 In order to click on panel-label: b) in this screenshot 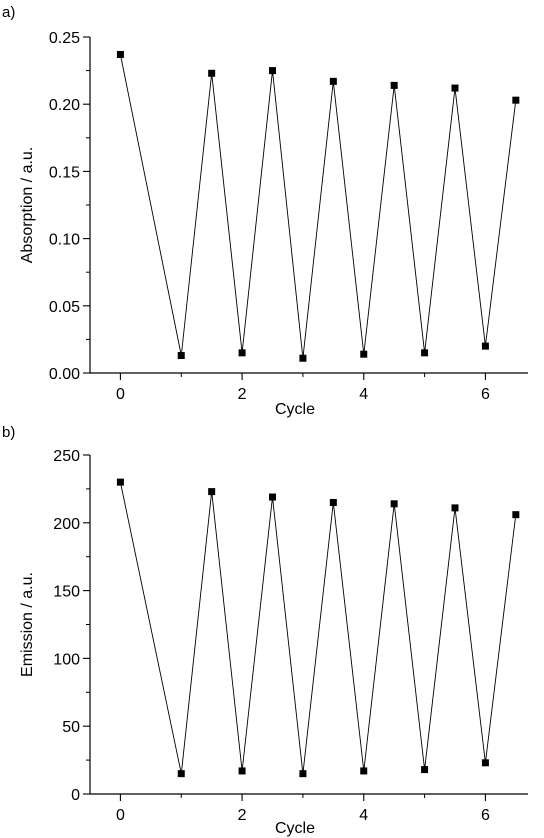, I will do `click(8, 432)`.